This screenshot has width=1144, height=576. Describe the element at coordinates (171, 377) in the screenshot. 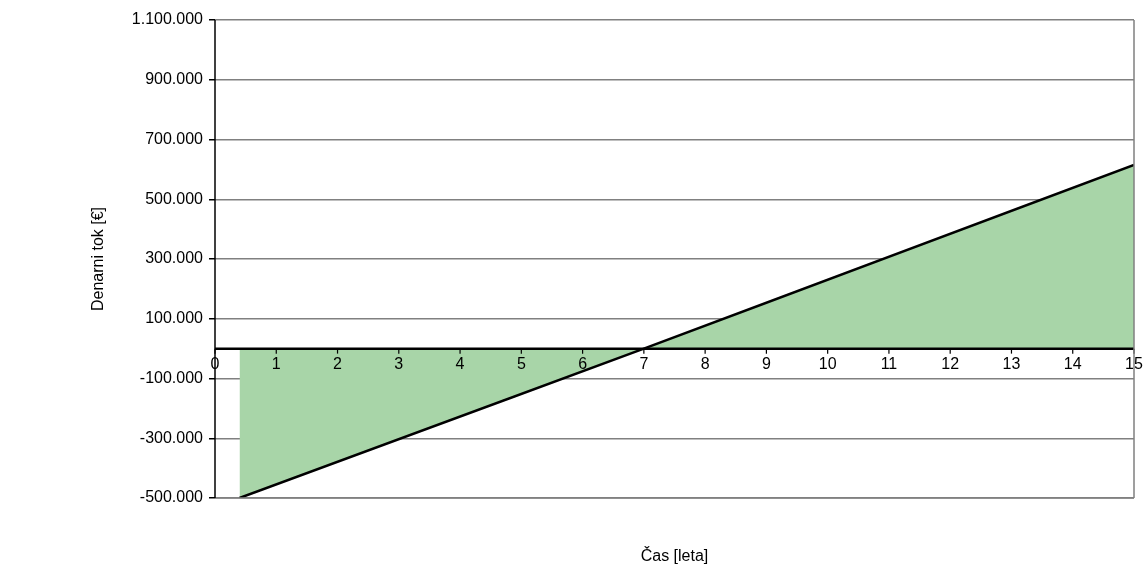

I see `y-tick-label: -100.000` at that location.